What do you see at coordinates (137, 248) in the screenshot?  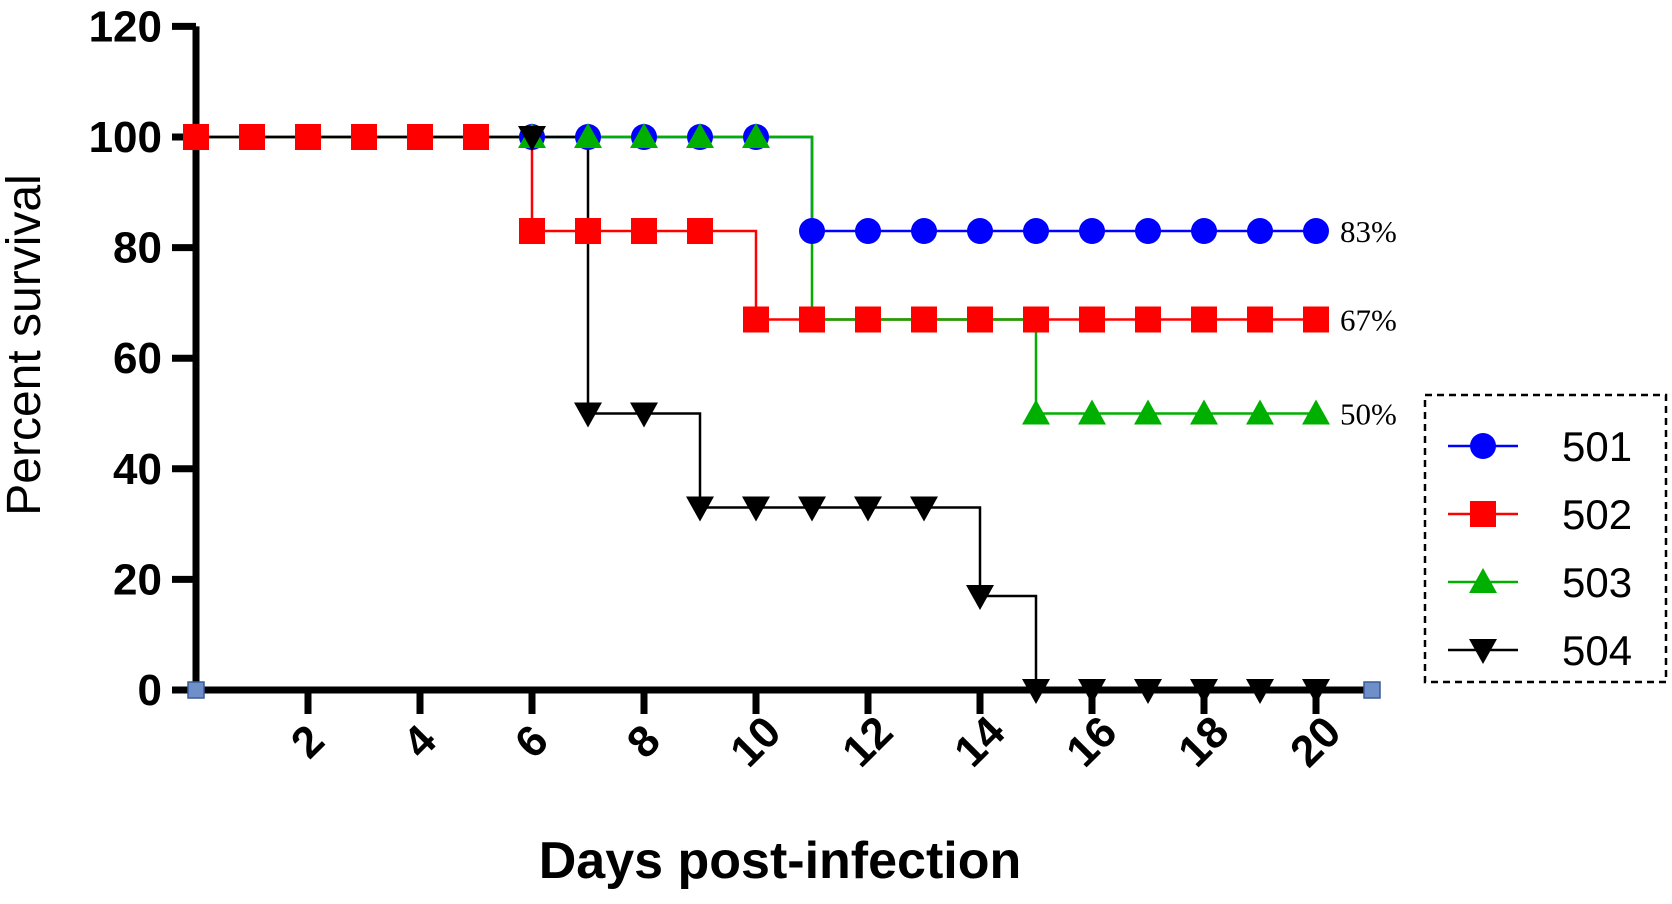 I see `y-tick-label: 80` at bounding box center [137, 248].